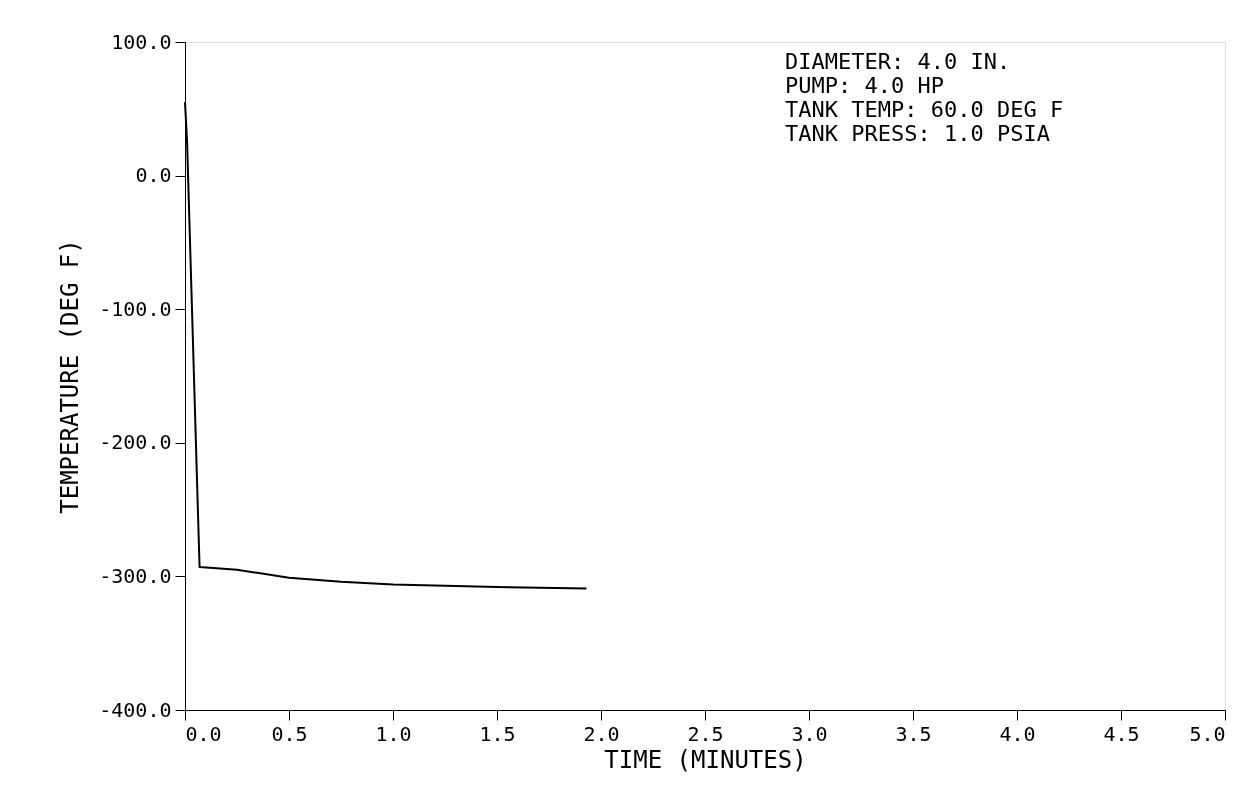 This screenshot has height=799, width=1249. What do you see at coordinates (141, 41) in the screenshot?
I see `y-tick-label: 100.0` at bounding box center [141, 41].